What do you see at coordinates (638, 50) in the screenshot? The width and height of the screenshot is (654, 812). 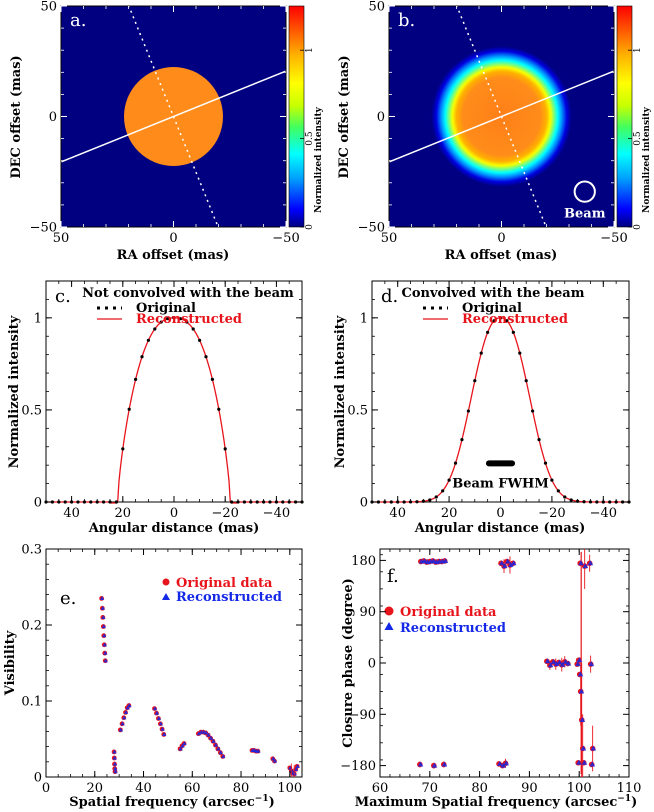 I see `colorbar-tick-label: 1` at bounding box center [638, 50].